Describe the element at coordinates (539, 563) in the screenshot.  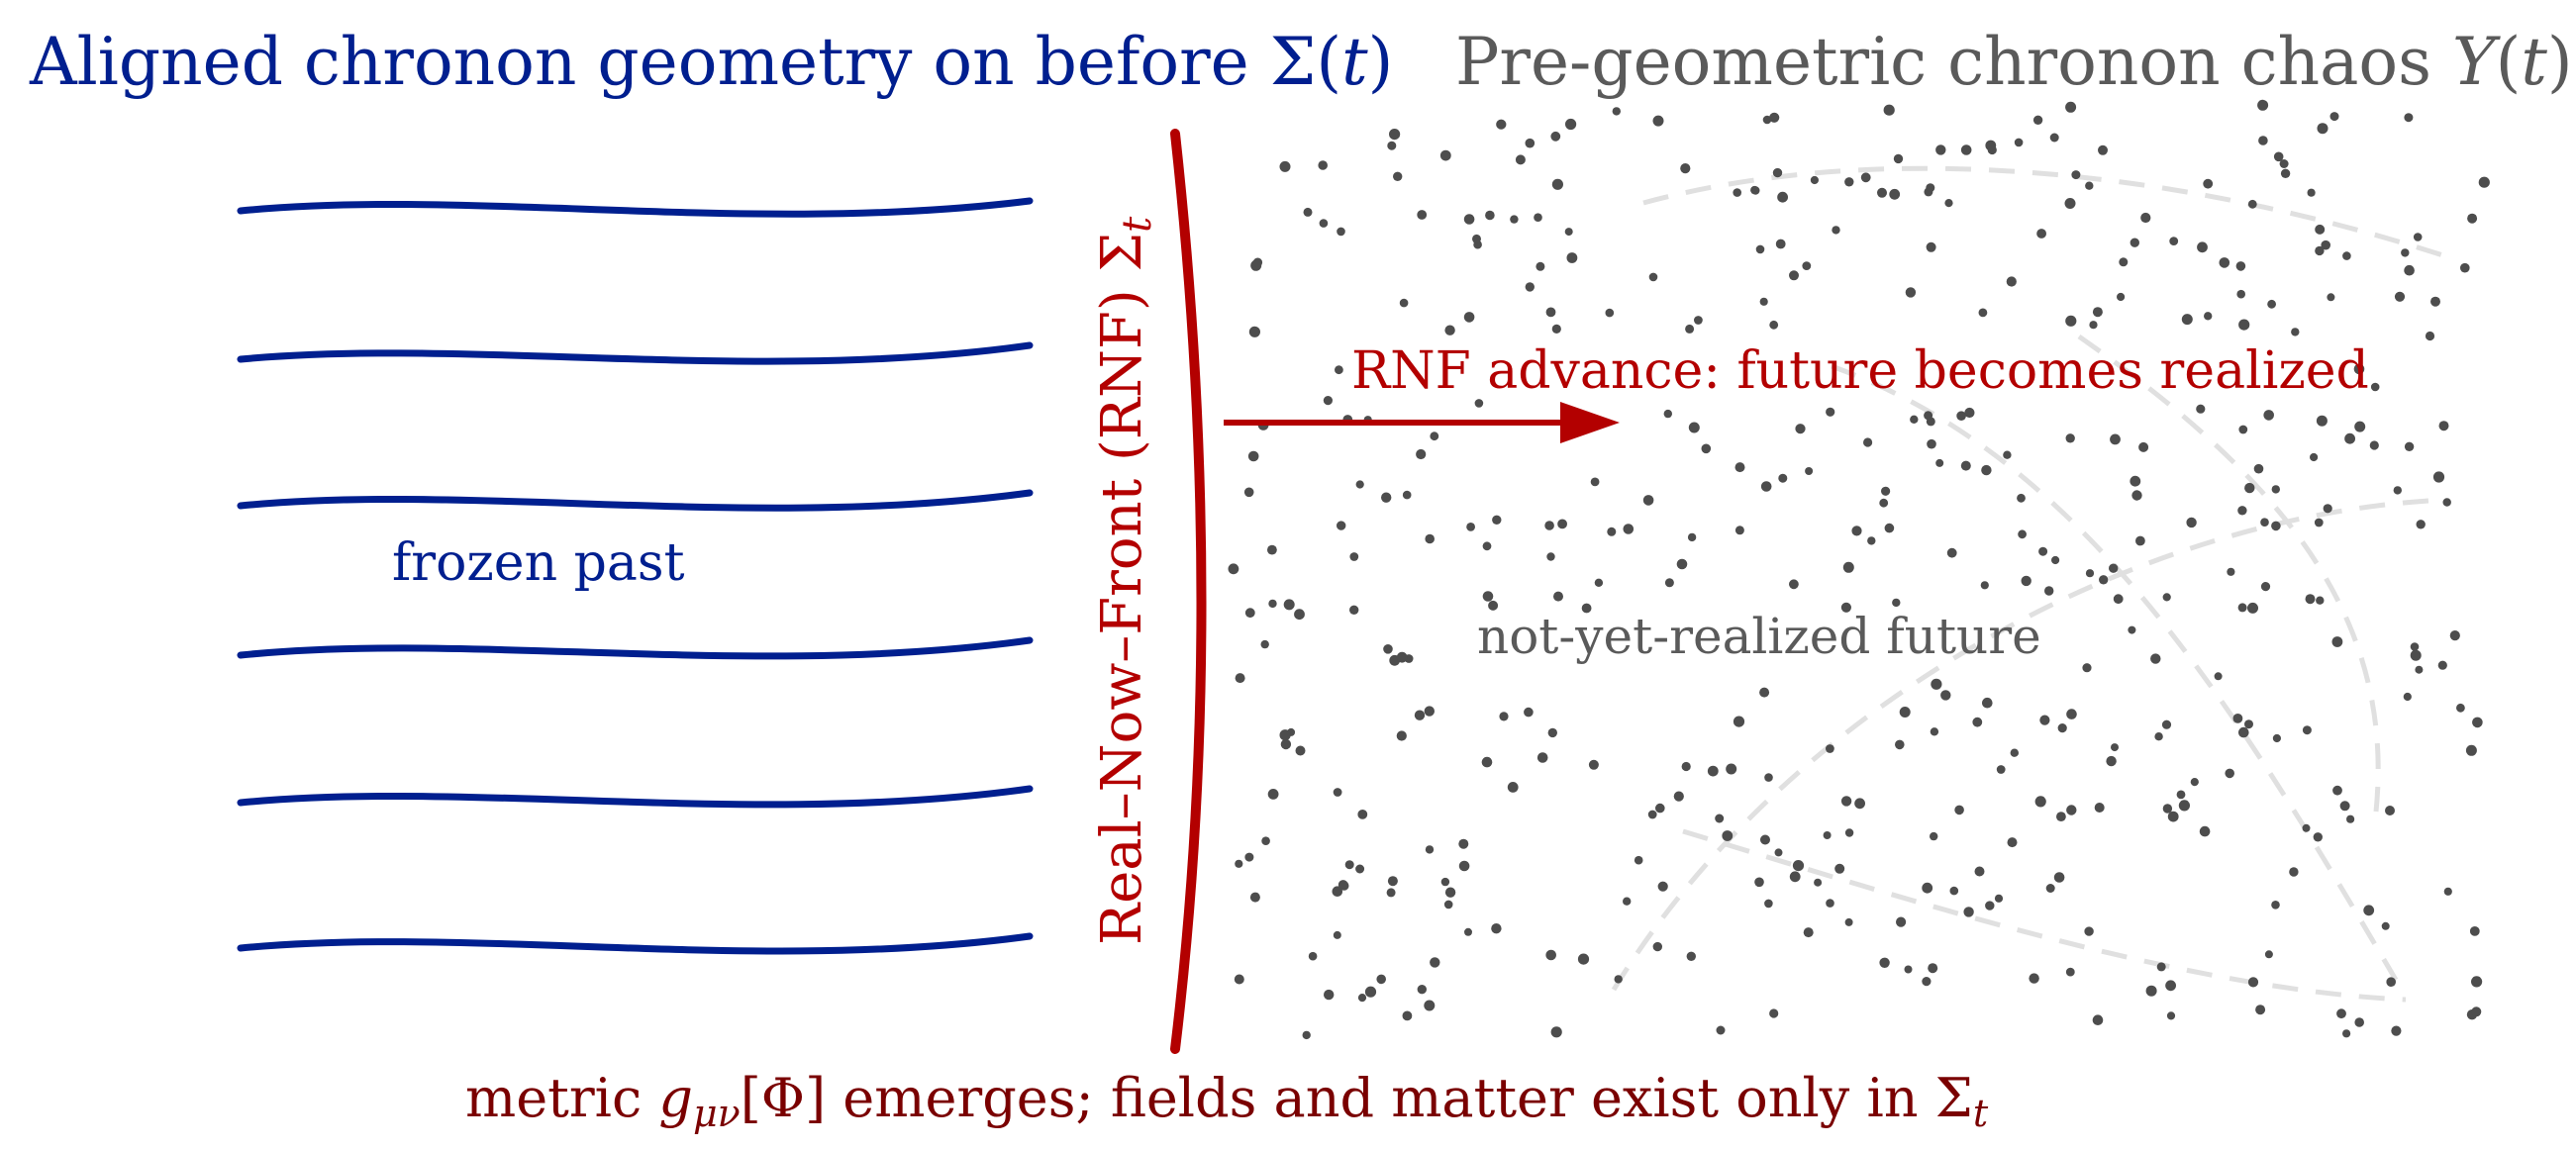
I see `frozen-past-label: frozen past` at that location.